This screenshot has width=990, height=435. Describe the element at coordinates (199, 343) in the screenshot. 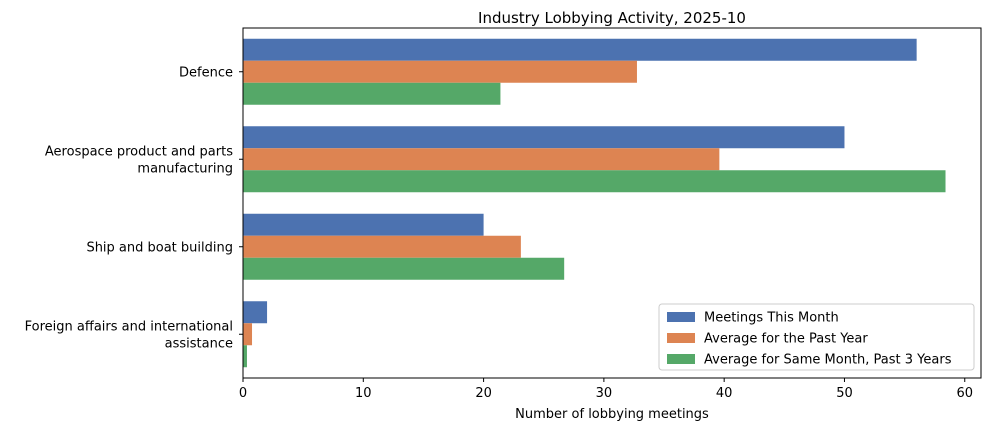

I see `y-tick-label: assistance` at that location.